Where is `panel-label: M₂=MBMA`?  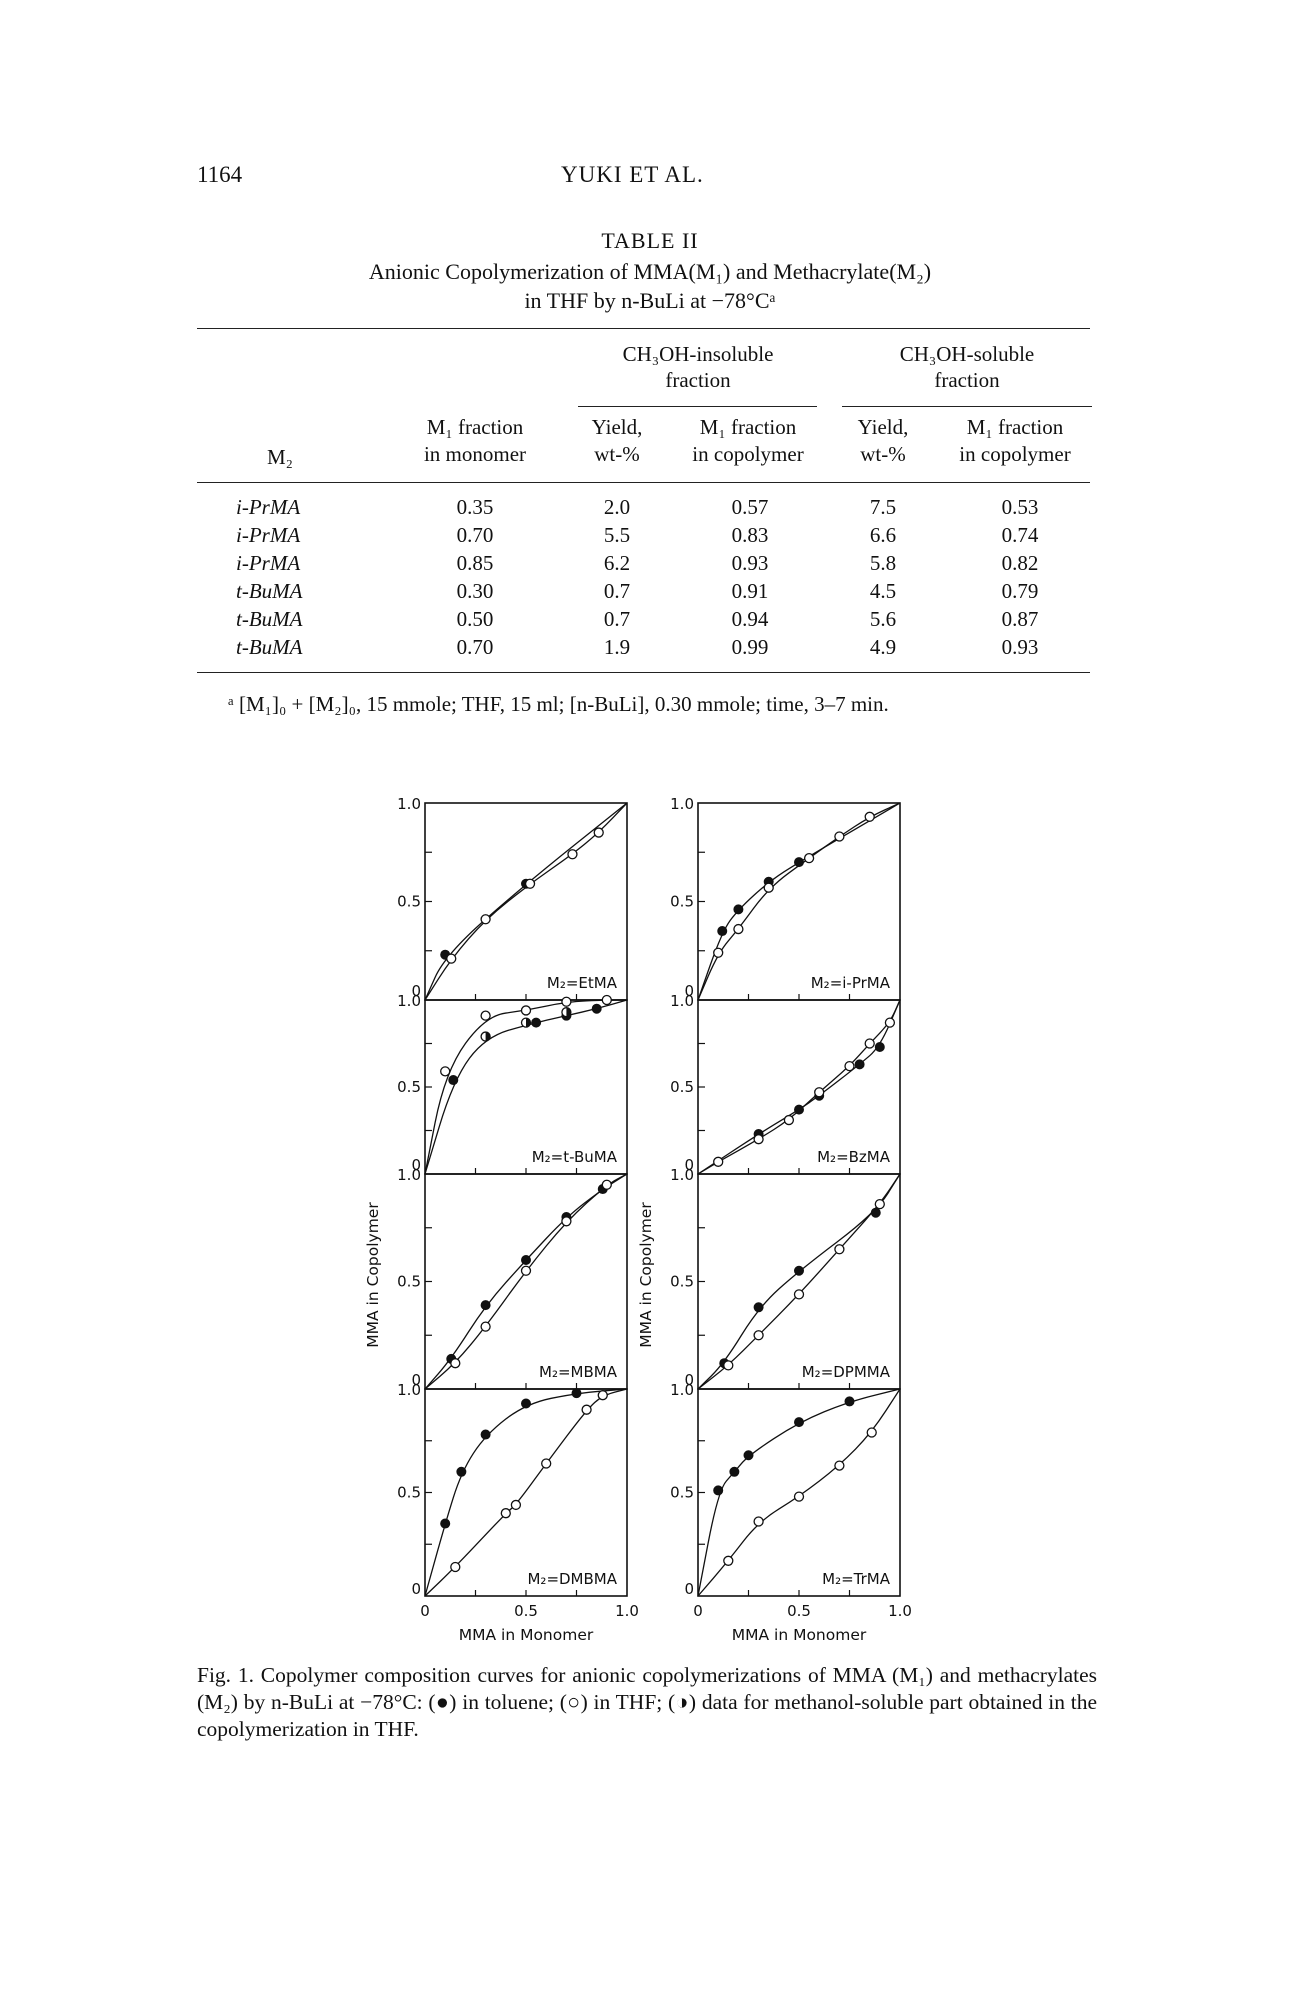 panel-label: M₂=MBMA is located at coordinates (578, 1372).